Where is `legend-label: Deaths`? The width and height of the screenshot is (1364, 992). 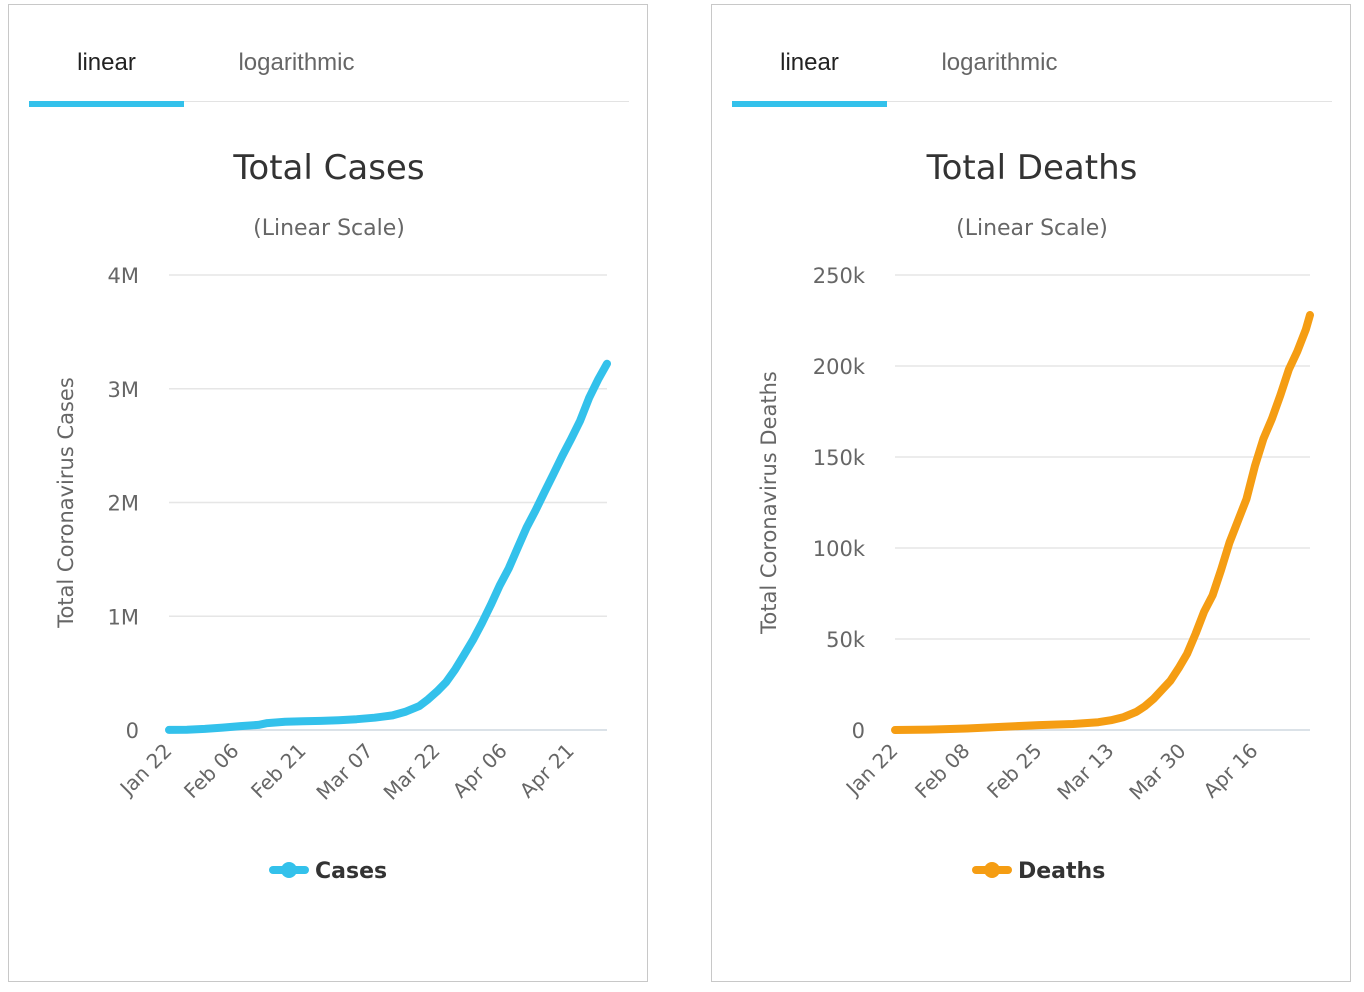 legend-label: Deaths is located at coordinates (1061, 871).